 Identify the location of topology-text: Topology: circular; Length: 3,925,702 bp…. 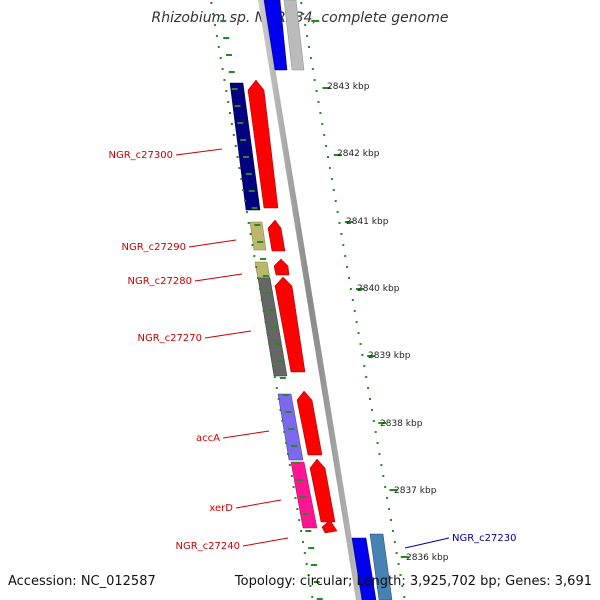
(413, 581).